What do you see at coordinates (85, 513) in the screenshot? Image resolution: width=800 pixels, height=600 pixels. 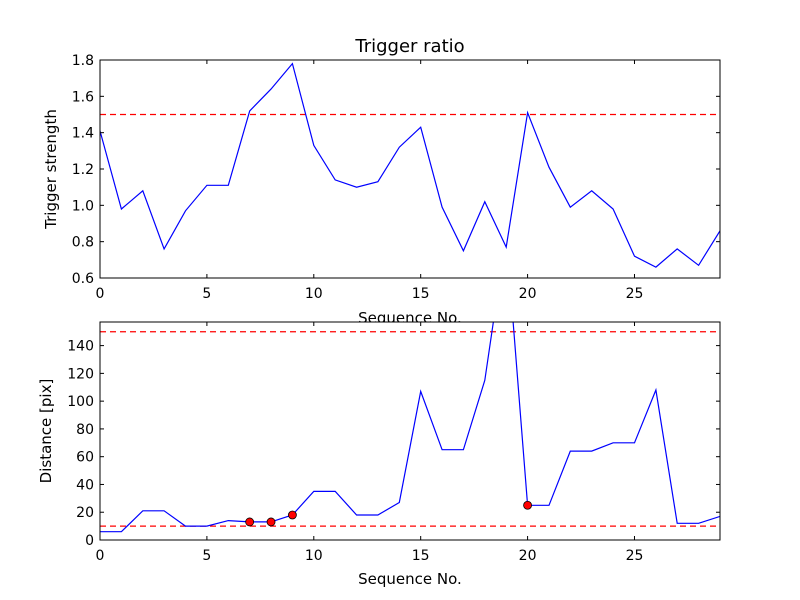 I see `bottom-y-tick-label-1: 20` at bounding box center [85, 513].